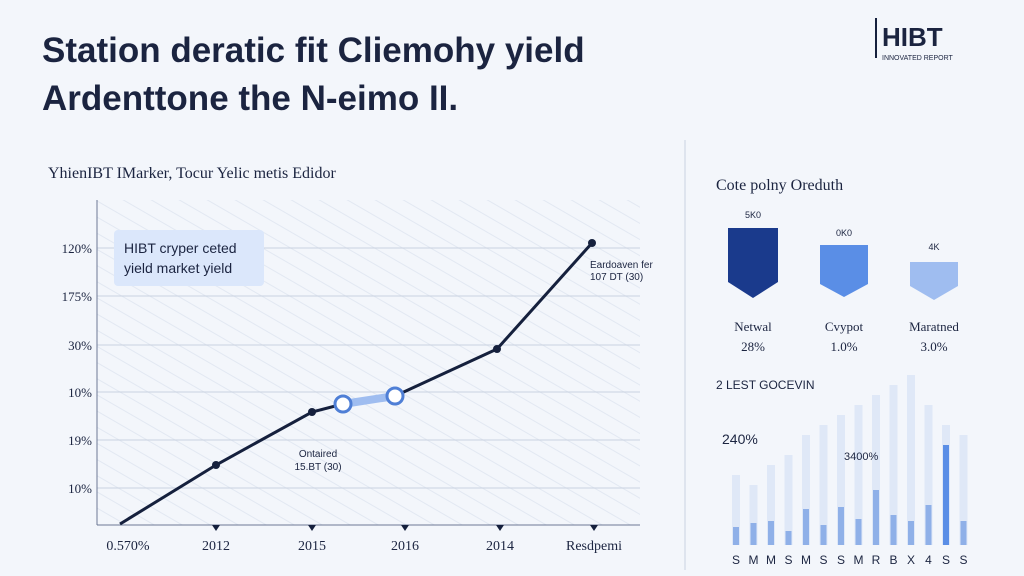  I want to click on annotation: 15.BT (30), so click(317, 467).